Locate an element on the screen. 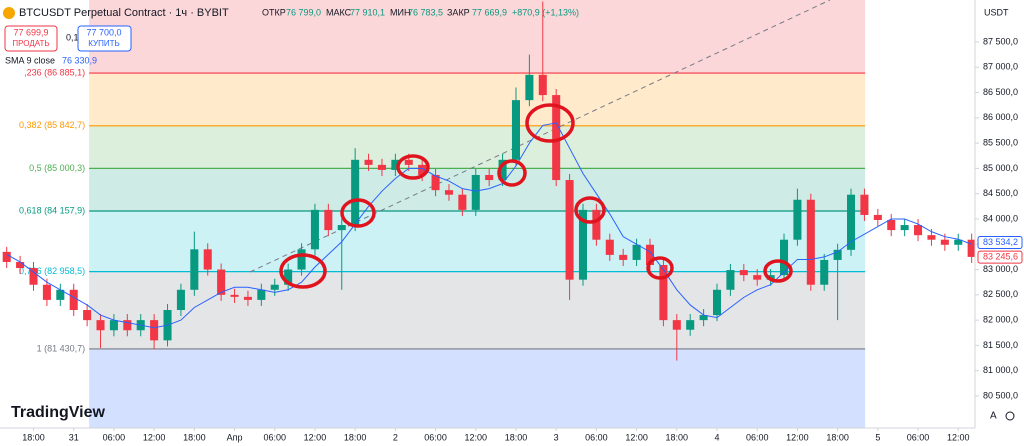 This screenshot has height=446, width=1024. x-tick-label: 31 is located at coordinates (74, 437).